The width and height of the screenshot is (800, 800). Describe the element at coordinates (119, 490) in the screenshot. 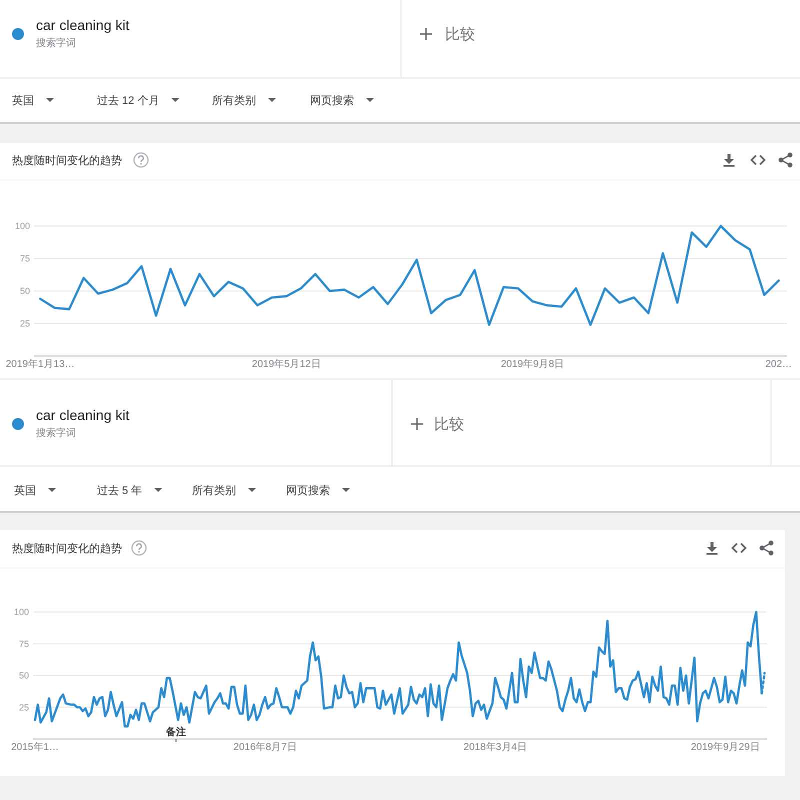

I see `text: 过去 5 年` at that location.